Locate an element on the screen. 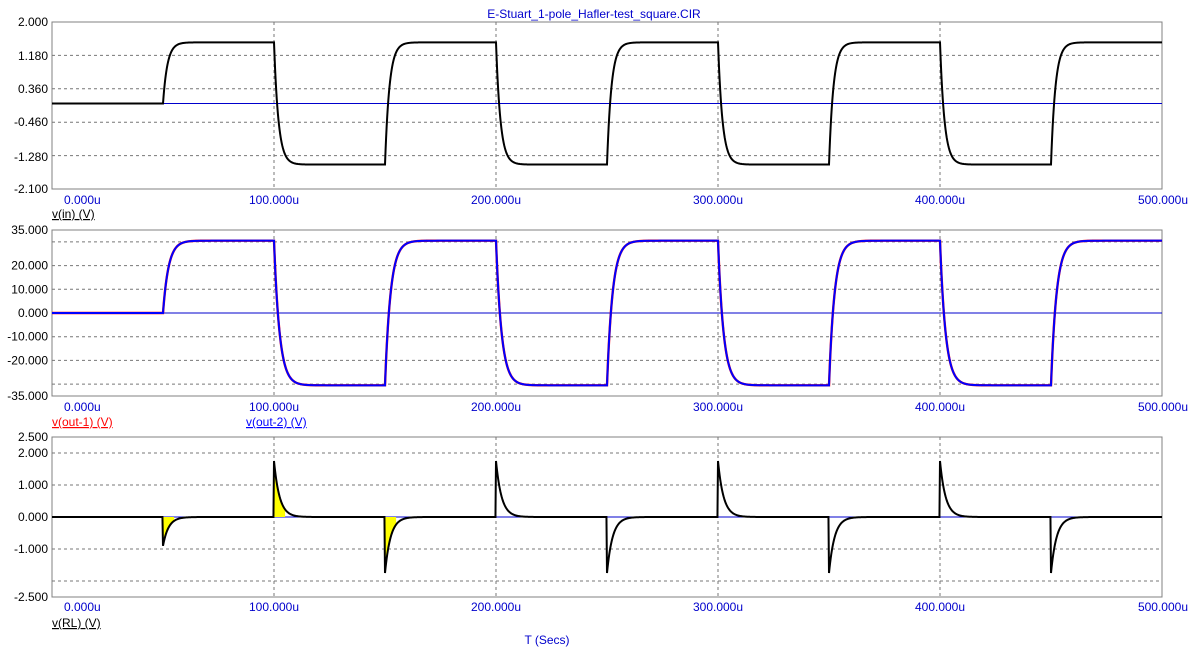  y-tick-label: 20.000 is located at coordinates (29, 266).